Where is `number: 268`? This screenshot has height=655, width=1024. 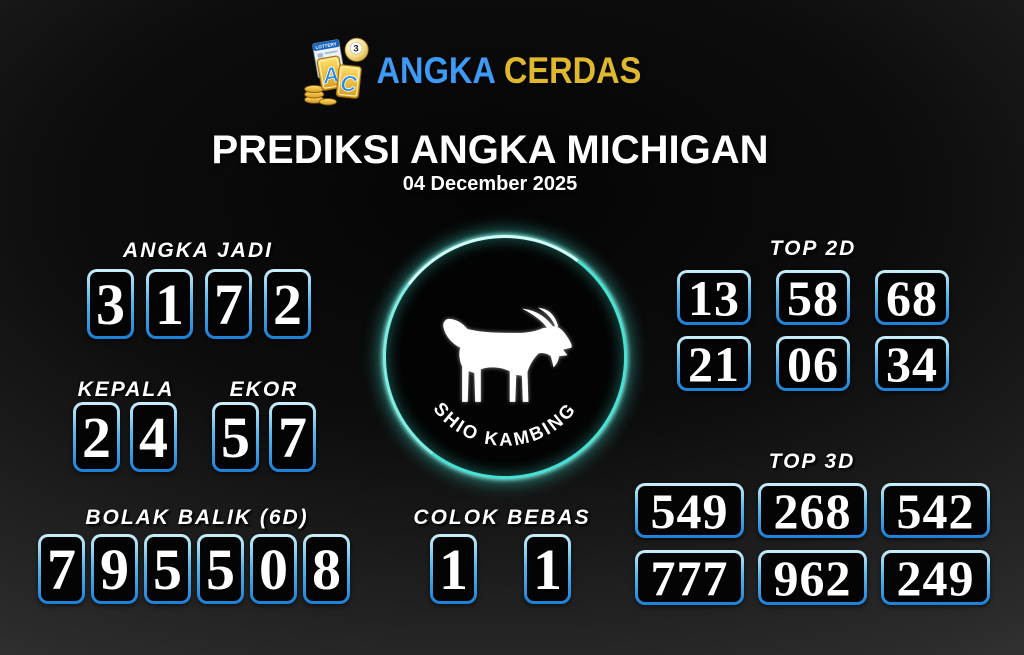 number: 268 is located at coordinates (812, 511).